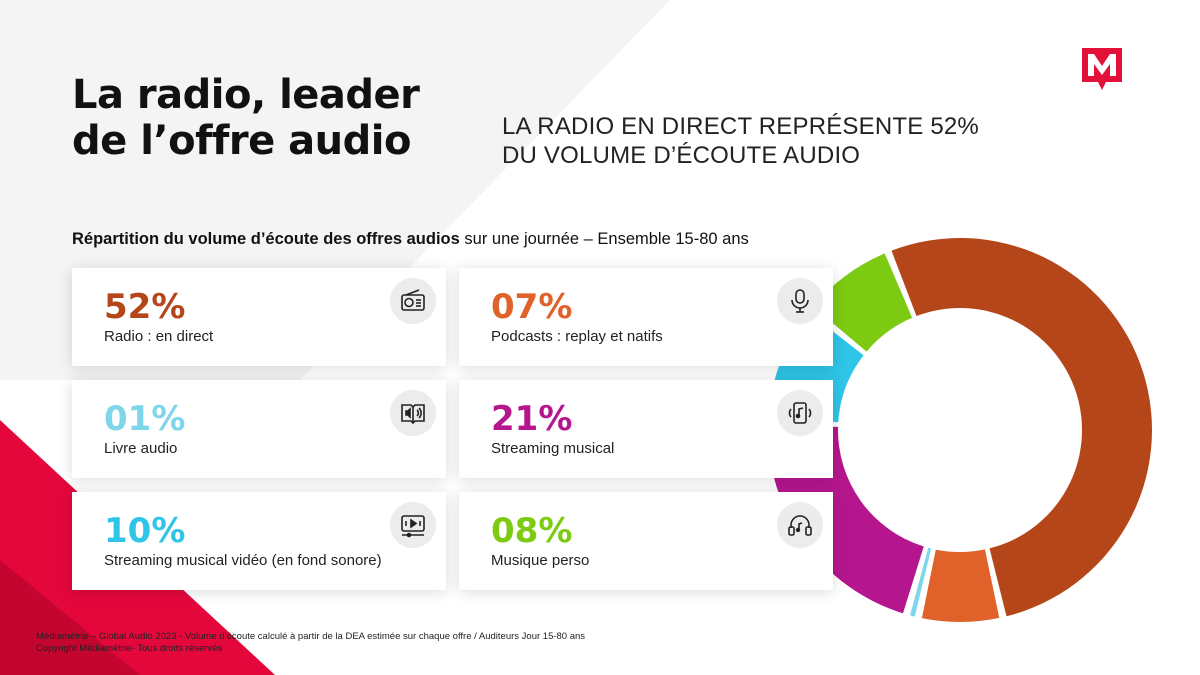 This screenshot has height=675, width=1200. What do you see at coordinates (800, 301) in the screenshot?
I see `microphone-icon` at bounding box center [800, 301].